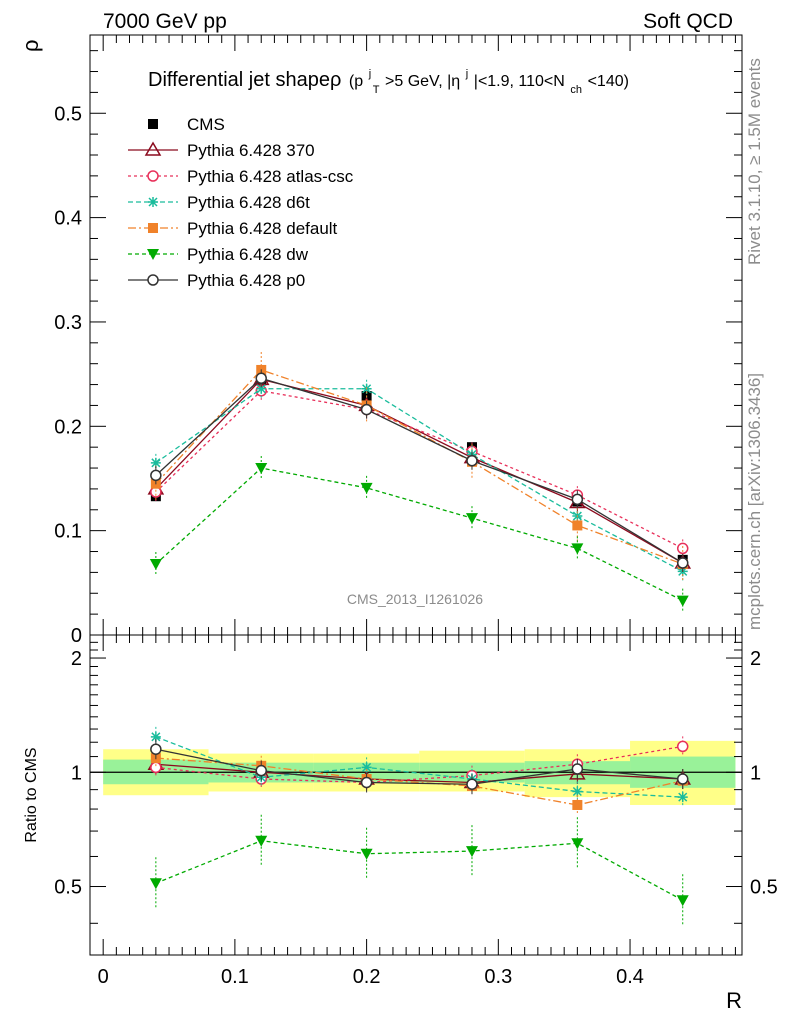 Image resolution: width=786 pixels, height=1024 pixels. What do you see at coordinates (688, 21) in the screenshot?
I see `header-process: Soft QCD` at bounding box center [688, 21].